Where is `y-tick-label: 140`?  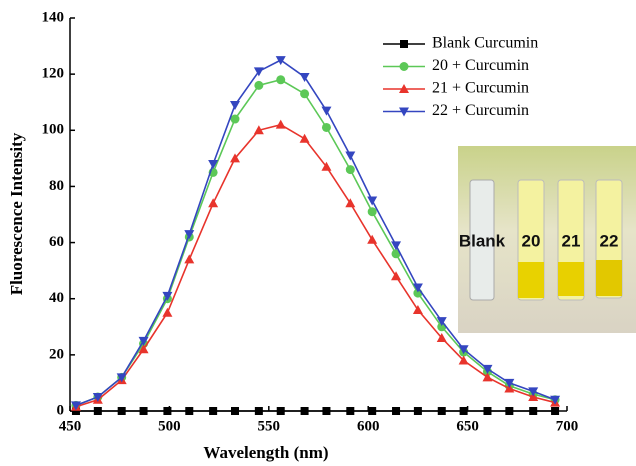 y-tick-label: 140 is located at coordinates (53, 17).